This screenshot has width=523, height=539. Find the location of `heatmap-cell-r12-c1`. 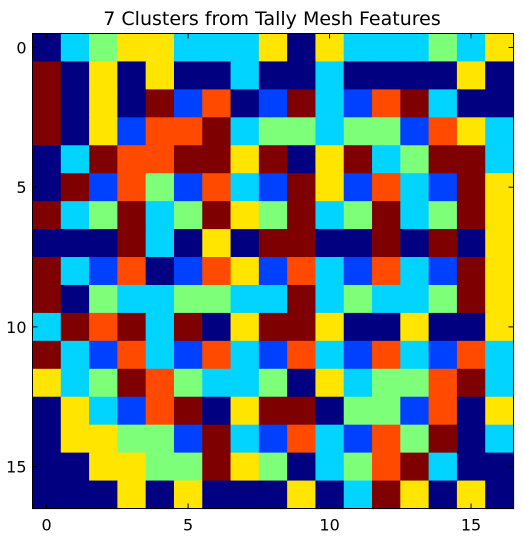

heatmap-cell-r12-c1 is located at coordinates (75, 383).